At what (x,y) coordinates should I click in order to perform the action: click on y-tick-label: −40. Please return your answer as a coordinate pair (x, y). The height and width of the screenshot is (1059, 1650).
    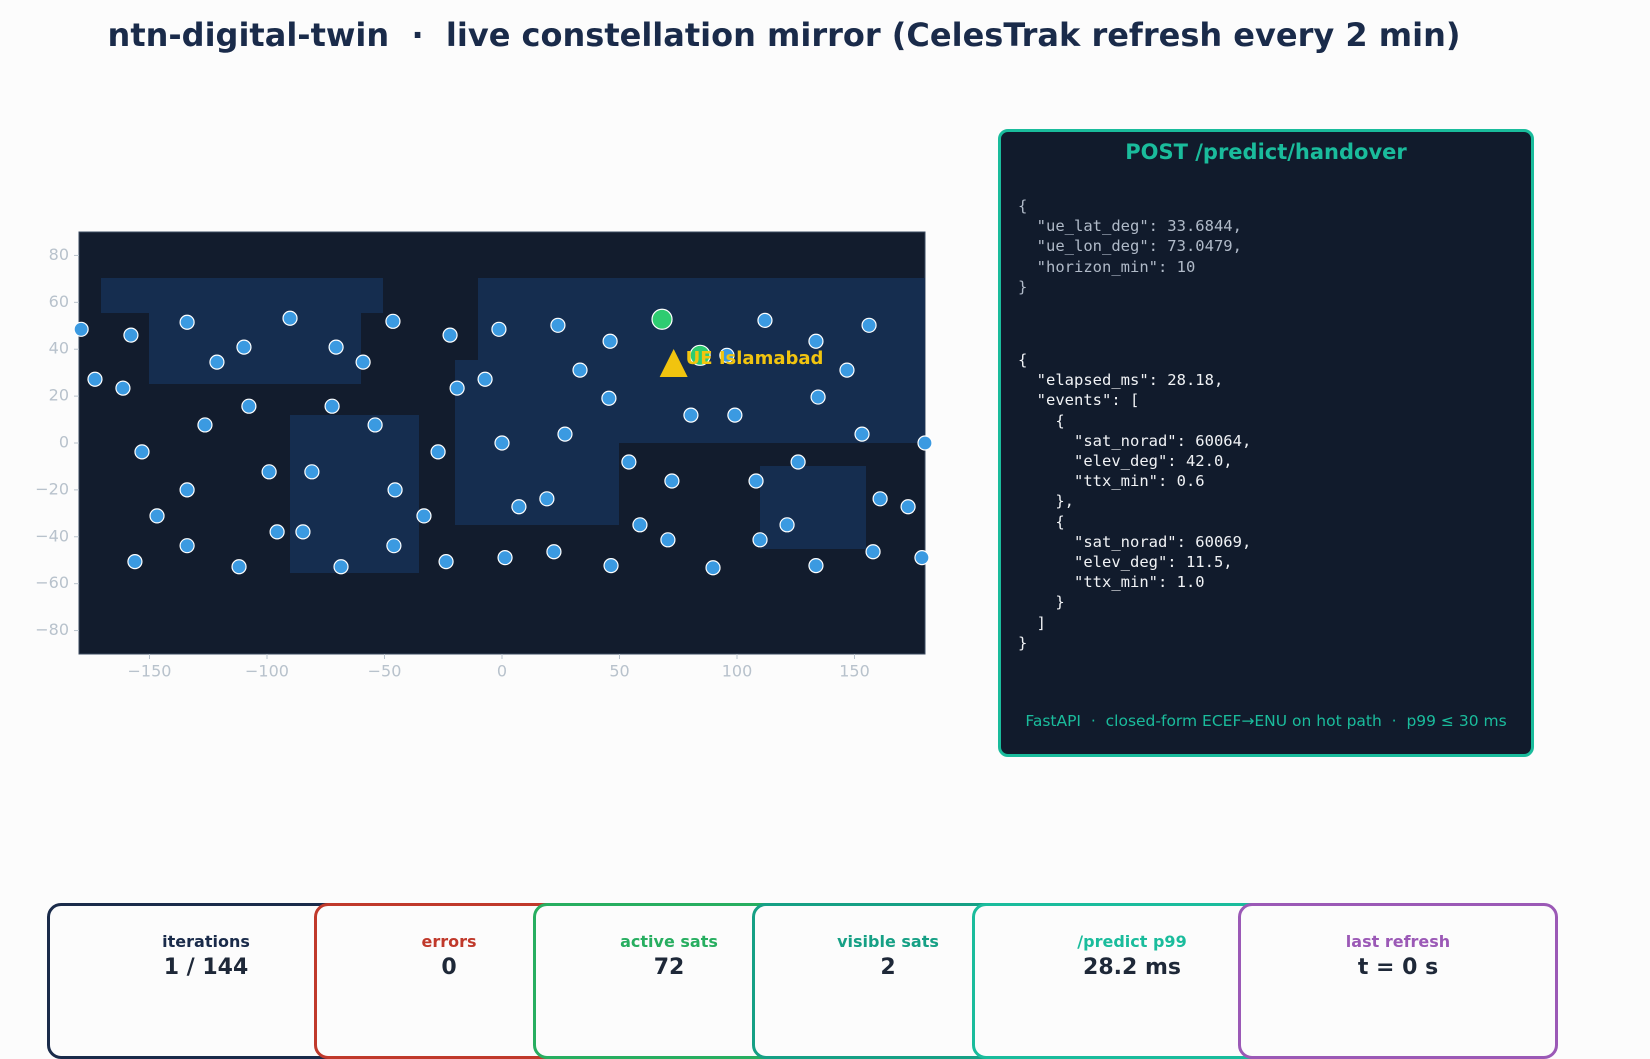
    Looking at the image, I should click on (52, 535).